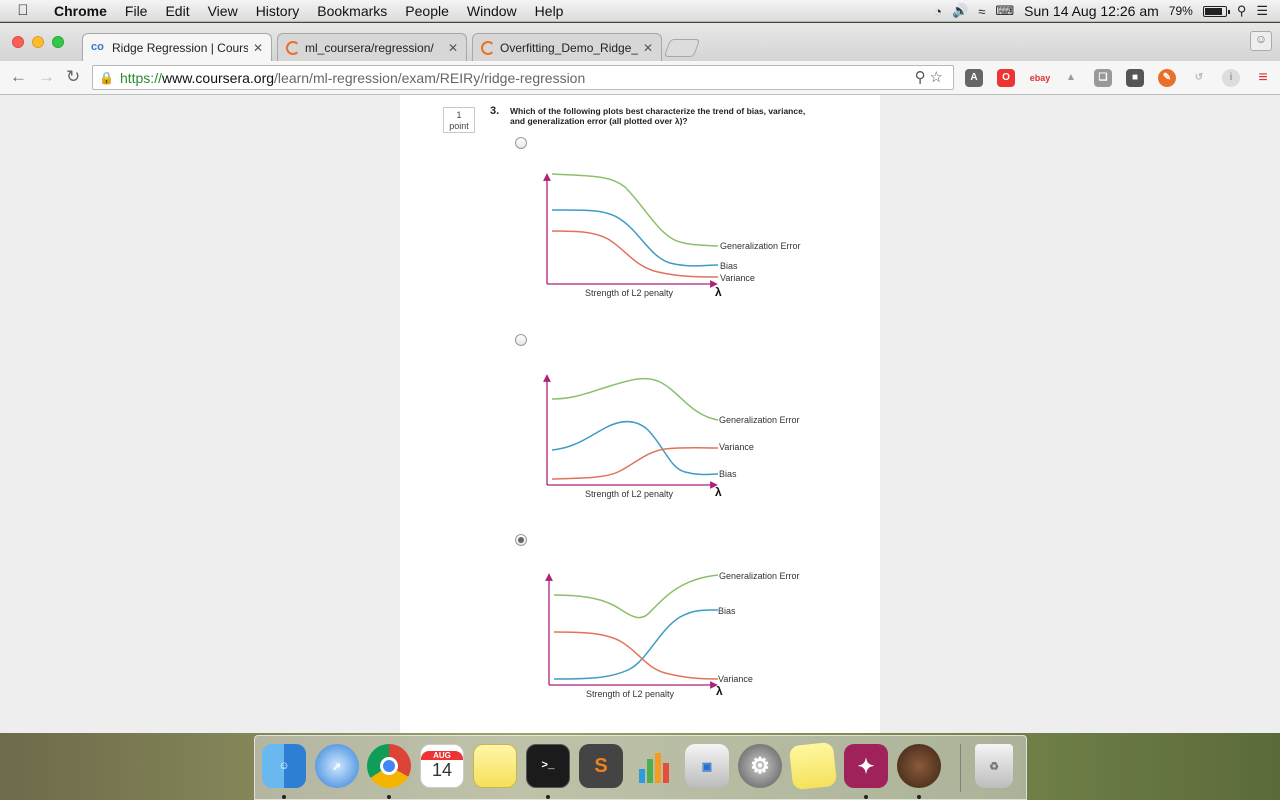  I want to click on option-1-radio, so click(521, 143).